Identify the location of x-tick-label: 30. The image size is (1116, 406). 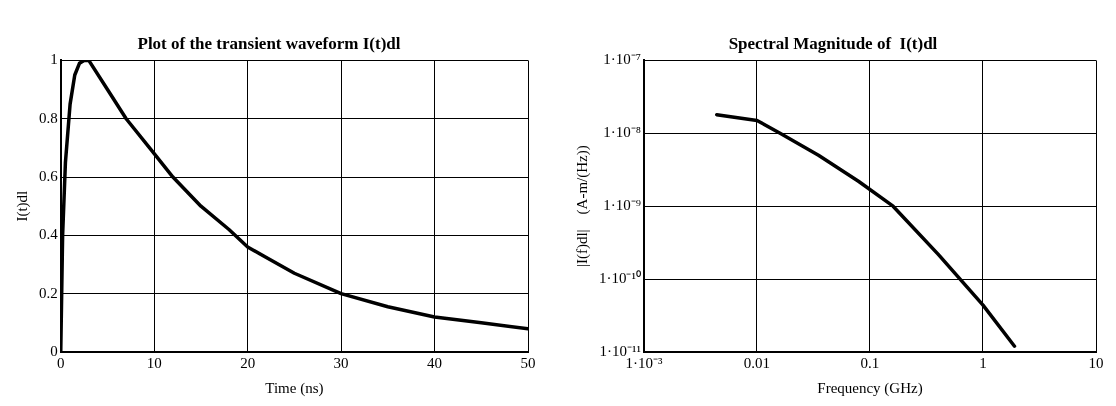
(341, 362).